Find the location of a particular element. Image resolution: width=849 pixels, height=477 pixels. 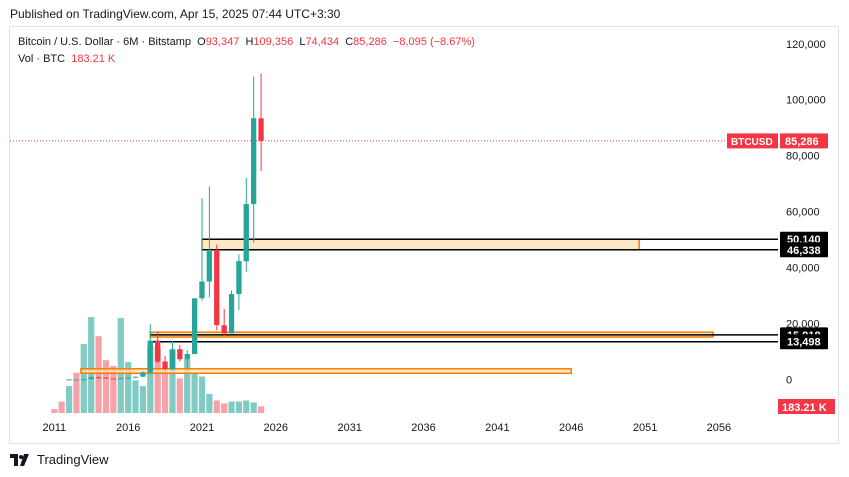

y-tick-label: 100,000 is located at coordinates (806, 101).